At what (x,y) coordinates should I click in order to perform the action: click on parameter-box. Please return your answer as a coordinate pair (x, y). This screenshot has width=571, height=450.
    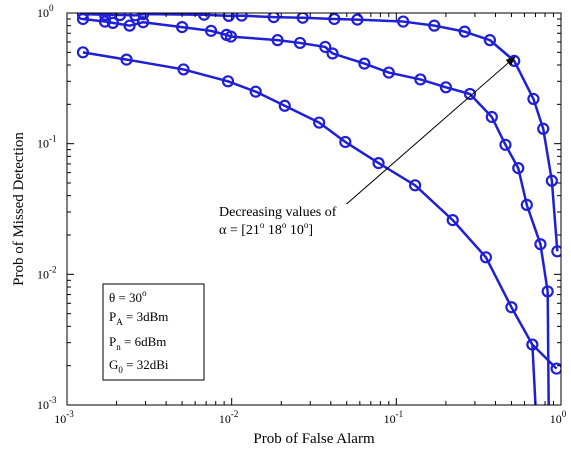
    Looking at the image, I should click on (153, 332).